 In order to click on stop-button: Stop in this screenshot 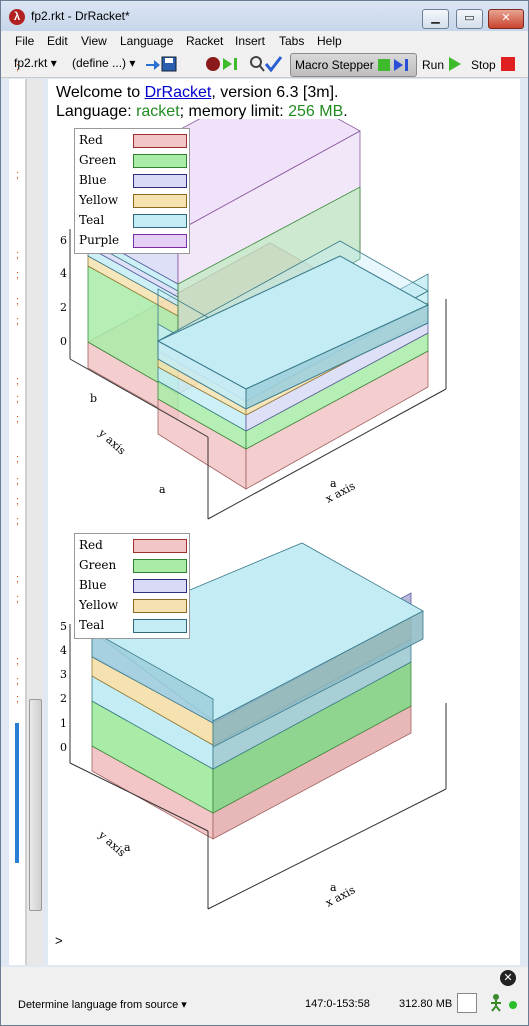, I will do `click(483, 65)`.